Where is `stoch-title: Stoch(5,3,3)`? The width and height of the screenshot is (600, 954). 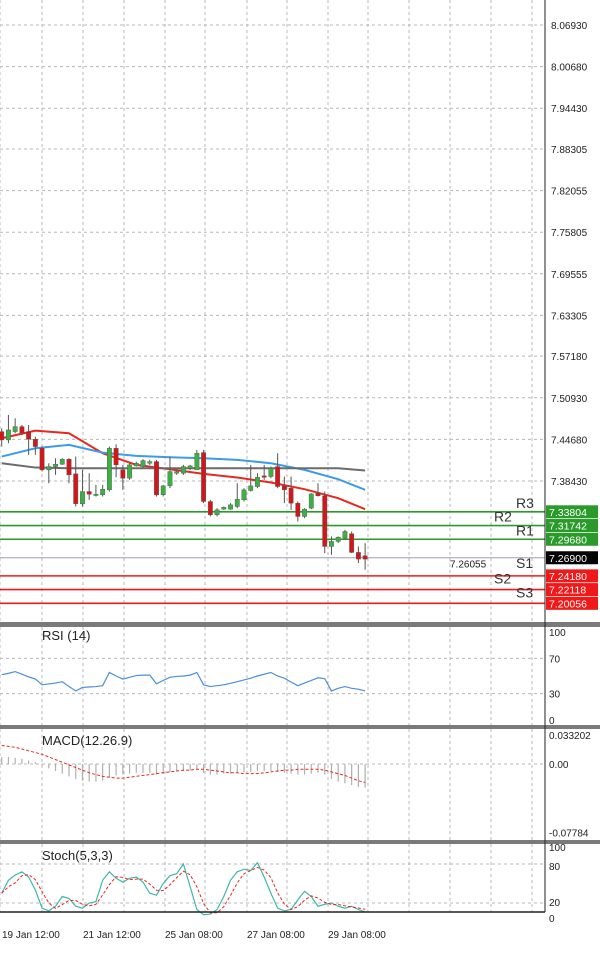 stoch-title: Stoch(5,3,3) is located at coordinates (77, 855).